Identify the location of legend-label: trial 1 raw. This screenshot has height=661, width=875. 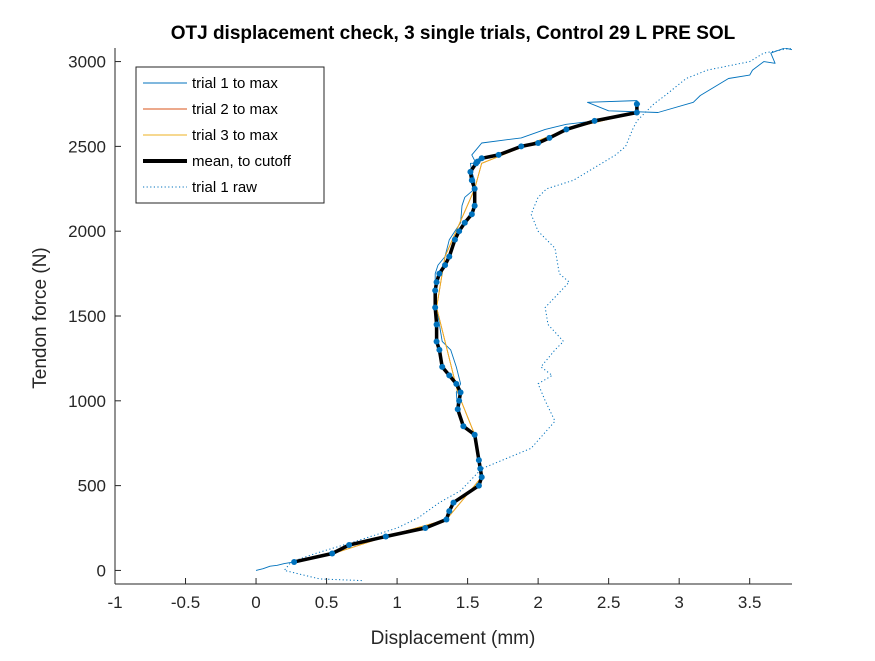
(224, 187).